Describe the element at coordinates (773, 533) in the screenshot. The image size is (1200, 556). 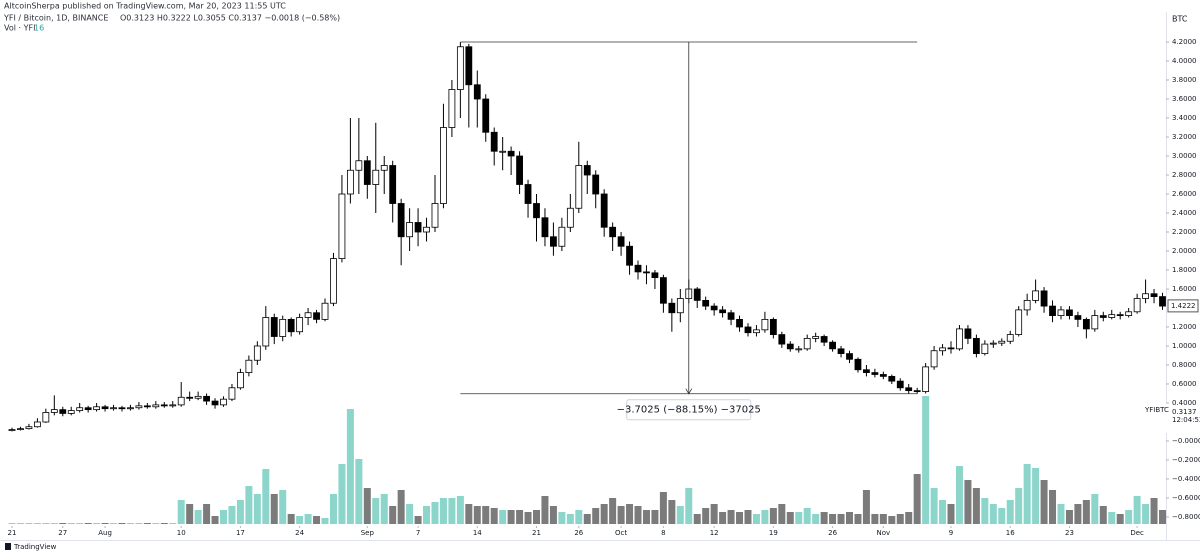
I see `x-tick-label: 19` at that location.